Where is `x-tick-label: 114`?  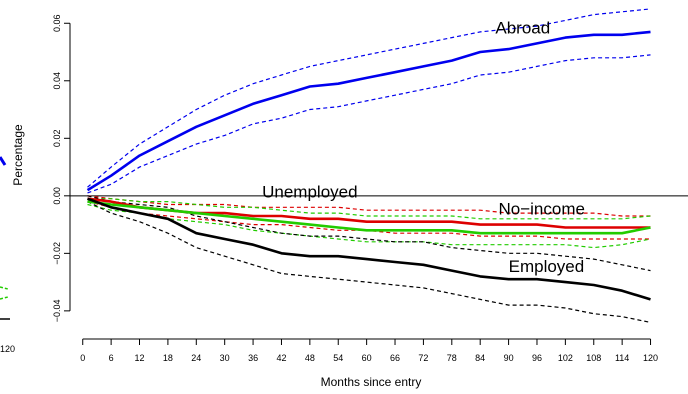
x-tick-label: 114 is located at coordinates (622, 358).